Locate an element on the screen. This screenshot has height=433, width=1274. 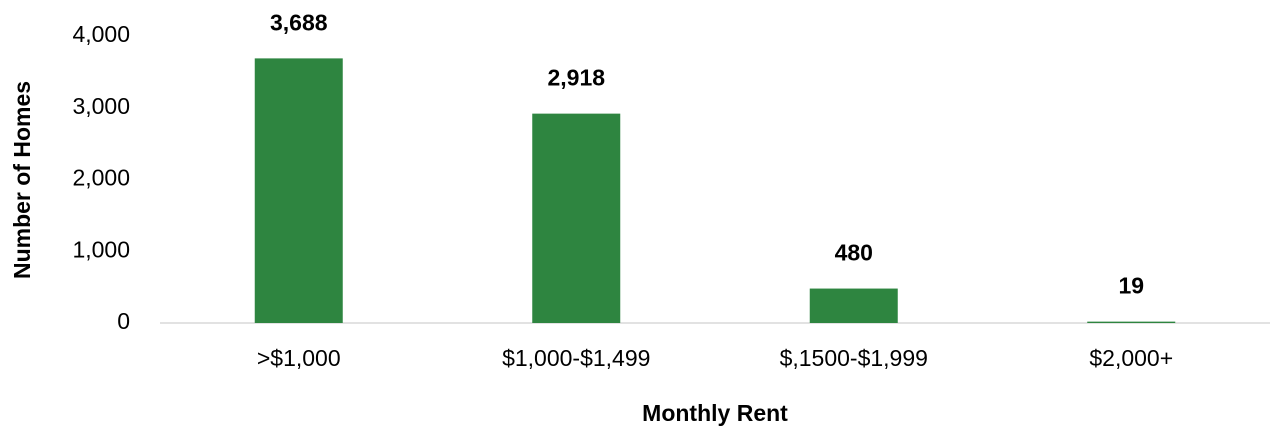
y-axis-title: Number of Homes is located at coordinates (22, 180).